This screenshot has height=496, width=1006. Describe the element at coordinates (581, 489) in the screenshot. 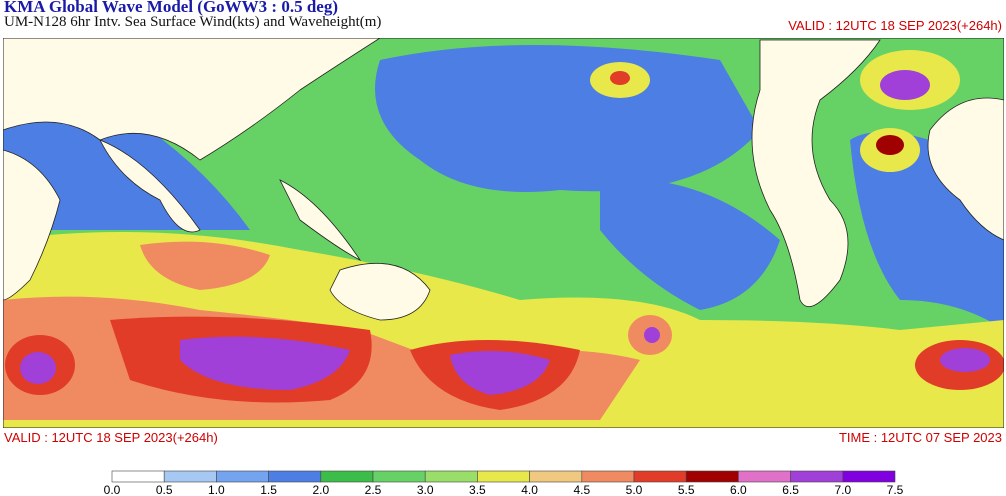

I see `colorbar-label: 4.5` at that location.